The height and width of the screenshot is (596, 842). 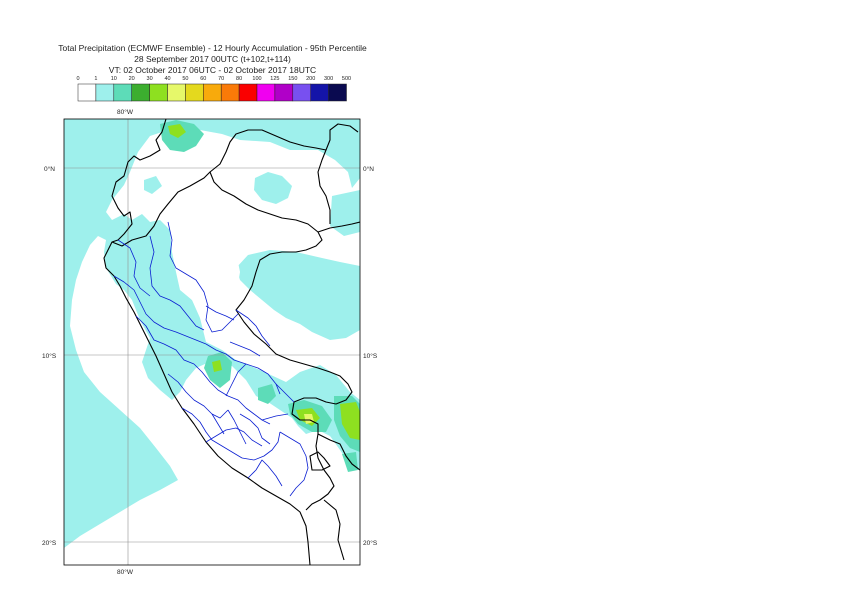 What do you see at coordinates (125, 572) in the screenshot?
I see `lon-label-bottom: 80°W` at bounding box center [125, 572].